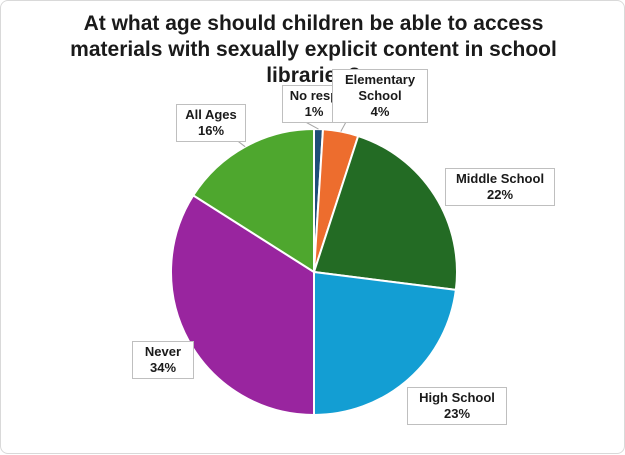  What do you see at coordinates (163, 351) in the screenshot?
I see `label-never-name: Never` at bounding box center [163, 351].